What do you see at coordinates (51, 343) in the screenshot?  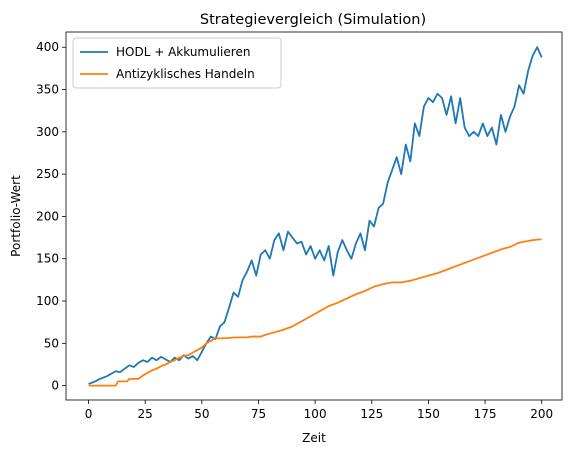 I see `y-tick-label: 50` at bounding box center [51, 343].